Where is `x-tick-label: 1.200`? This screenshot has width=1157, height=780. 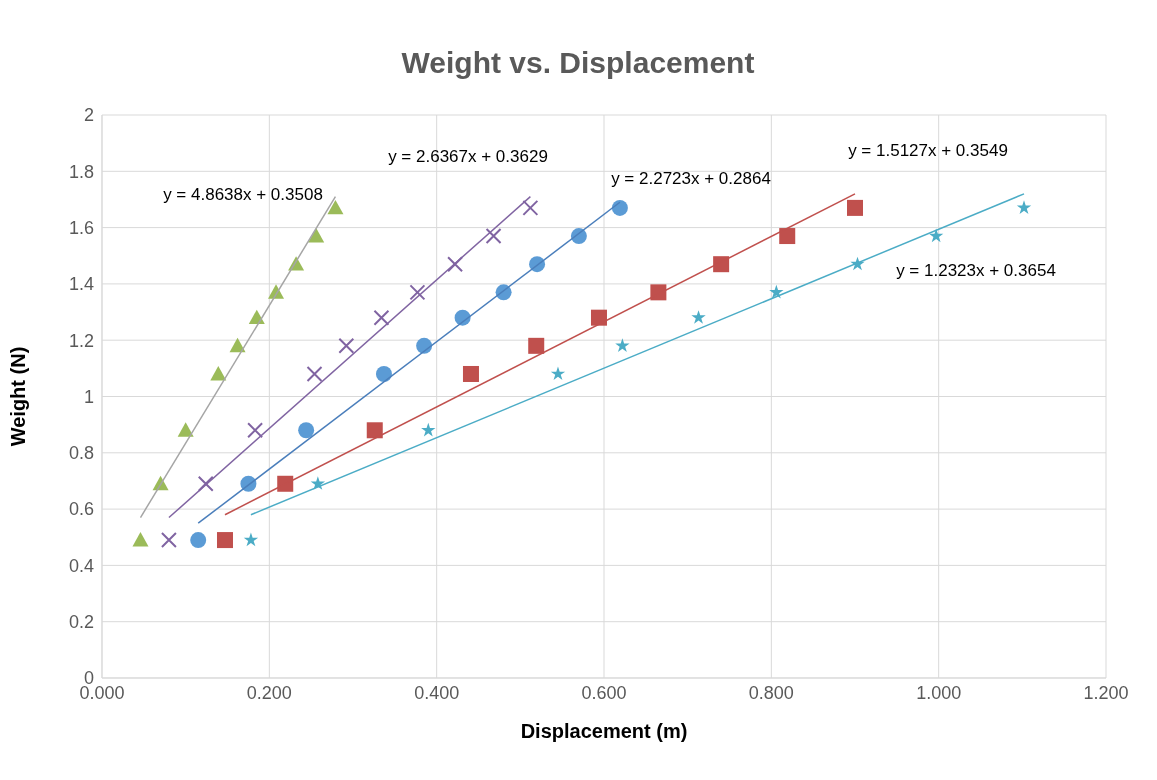 x-tick-label: 1.200 is located at coordinates (1106, 692).